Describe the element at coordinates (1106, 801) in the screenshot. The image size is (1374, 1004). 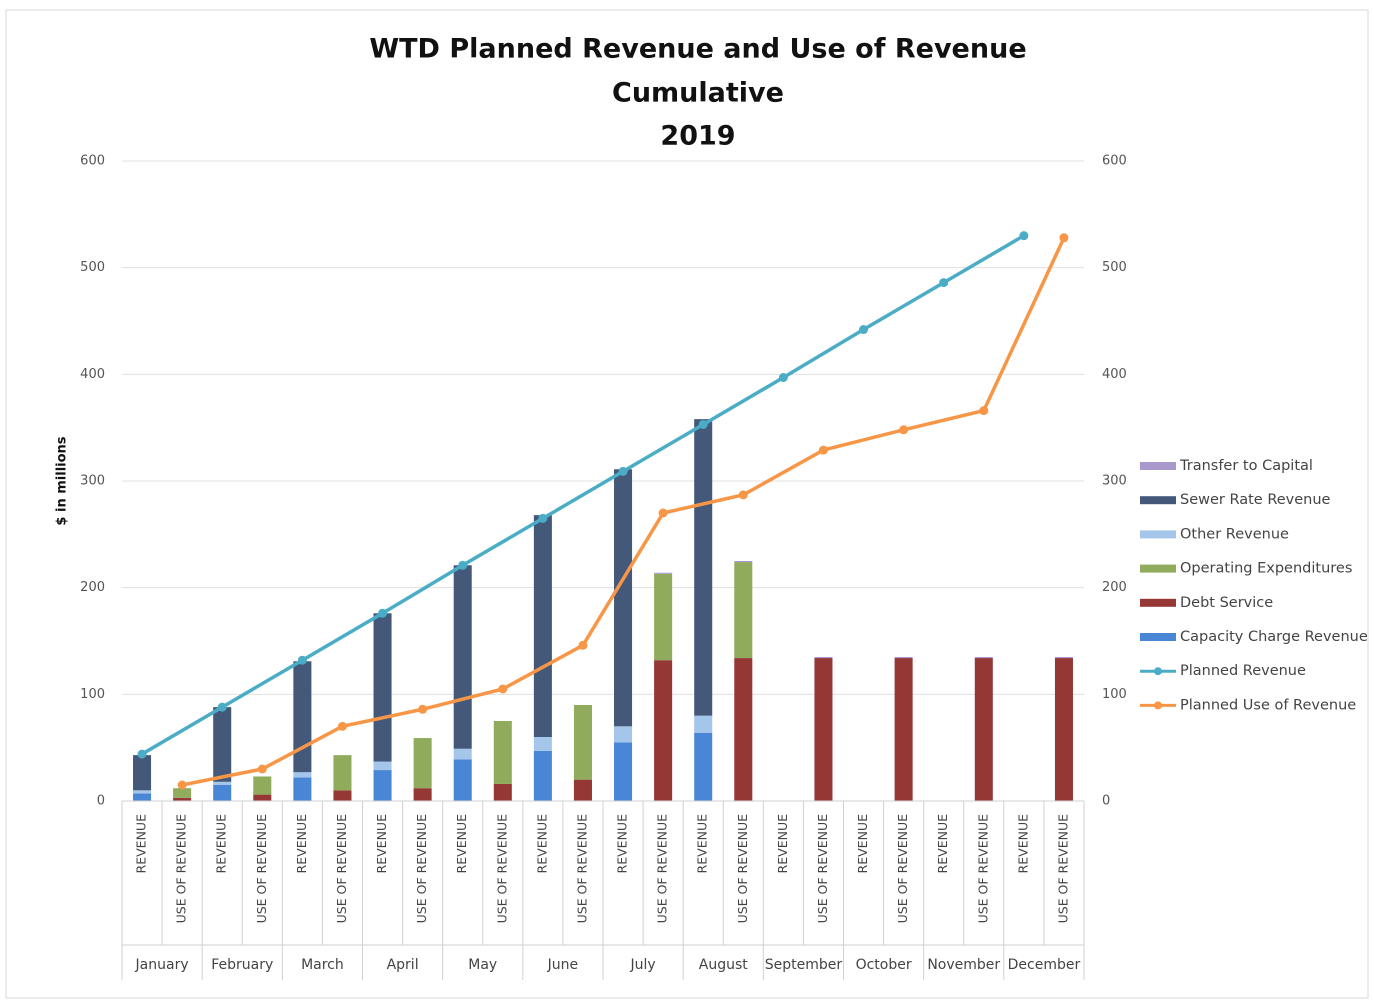
I see `y2-tick-label: 0` at that location.